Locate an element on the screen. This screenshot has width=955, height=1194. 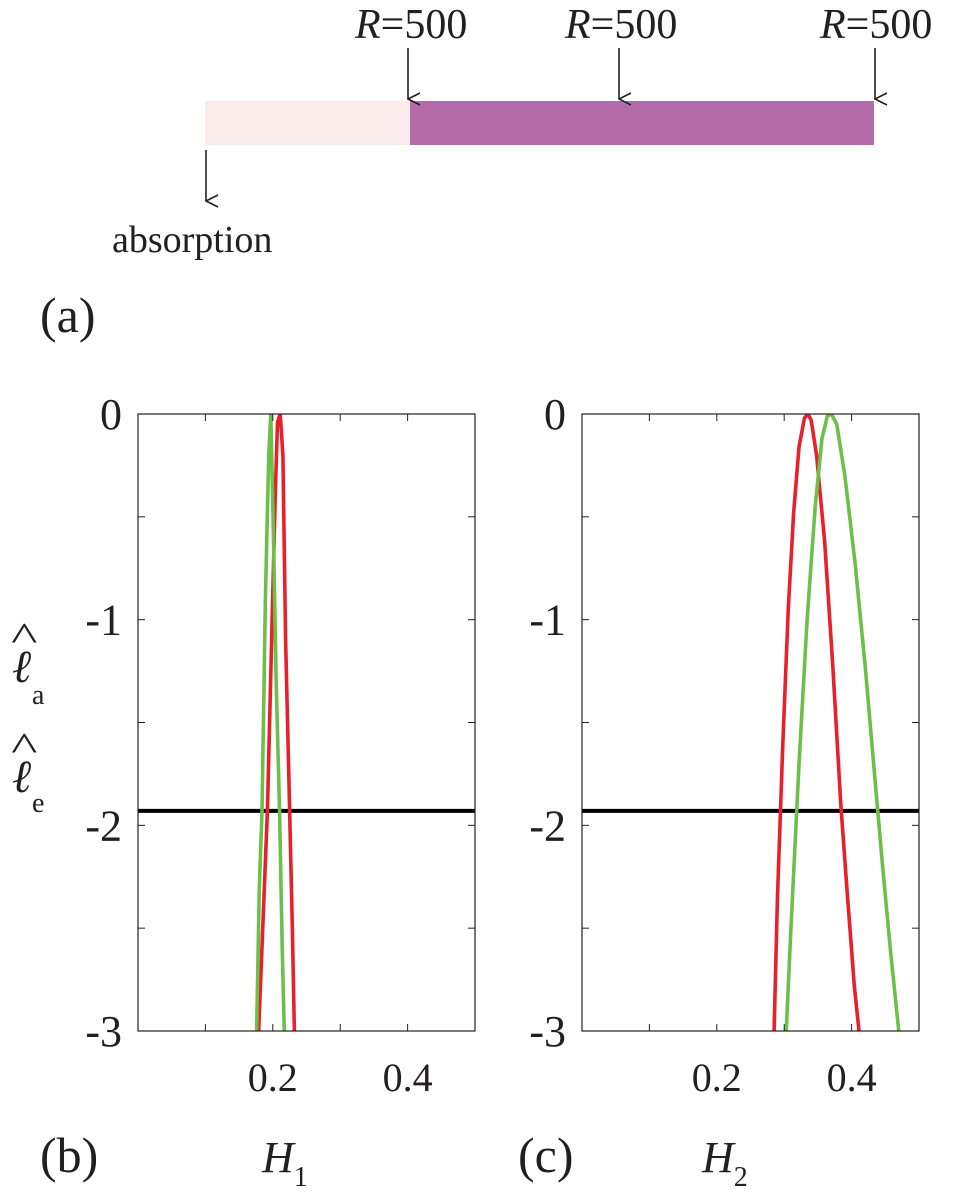
chart-b-x-tick-label: 0.4 is located at coordinates (408, 1077).